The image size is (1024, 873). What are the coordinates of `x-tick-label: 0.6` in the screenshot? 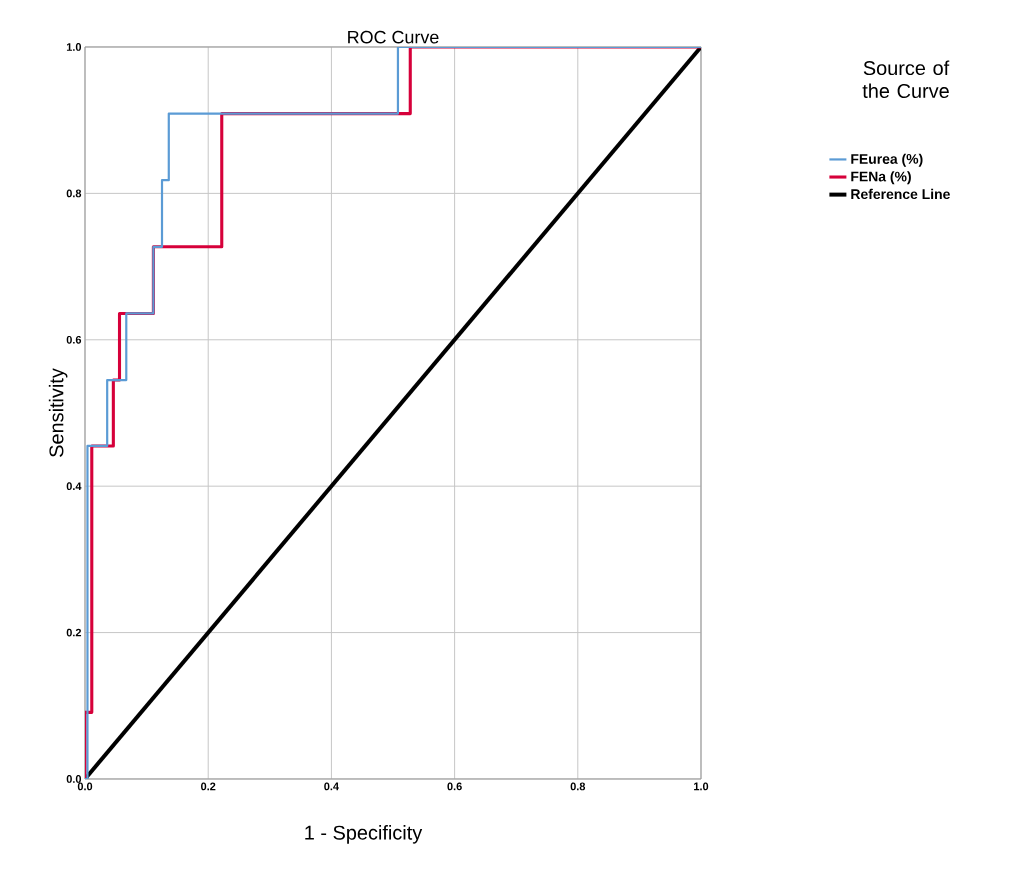 It's located at (454, 786).